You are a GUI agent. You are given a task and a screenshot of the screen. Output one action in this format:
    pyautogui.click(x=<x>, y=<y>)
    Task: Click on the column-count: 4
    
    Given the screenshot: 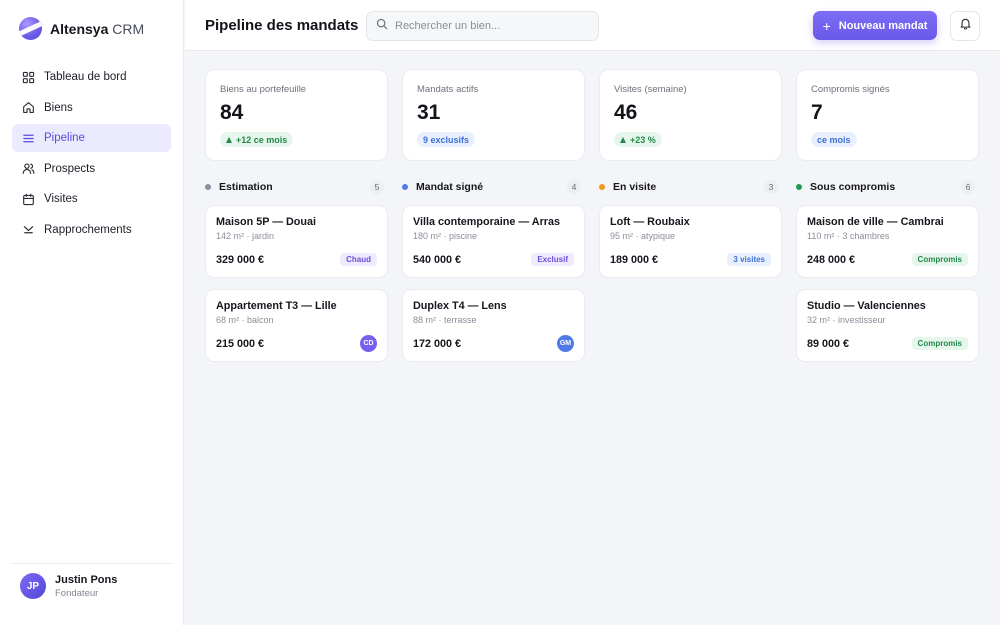 What is the action you would take?
    pyautogui.click(x=574, y=187)
    